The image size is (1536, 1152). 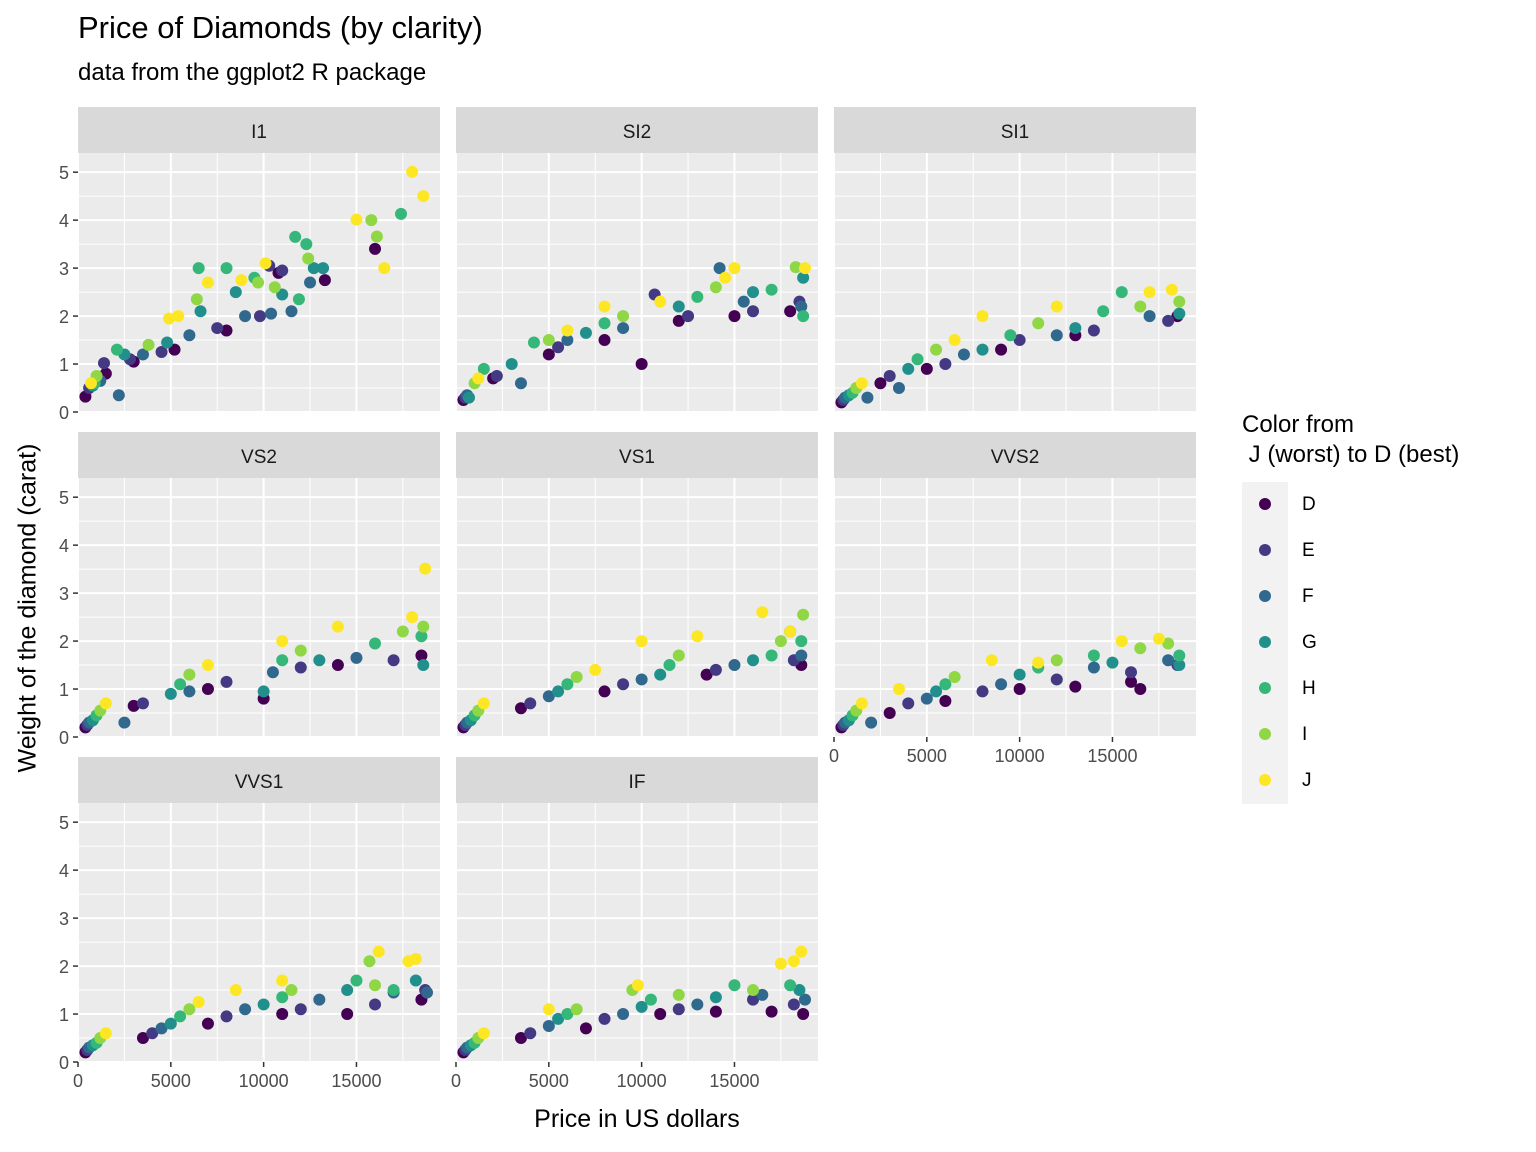 I want to click on facet-panel-vvs2: VVS2 0 5000 10000 15000, so click(x=1012, y=599).